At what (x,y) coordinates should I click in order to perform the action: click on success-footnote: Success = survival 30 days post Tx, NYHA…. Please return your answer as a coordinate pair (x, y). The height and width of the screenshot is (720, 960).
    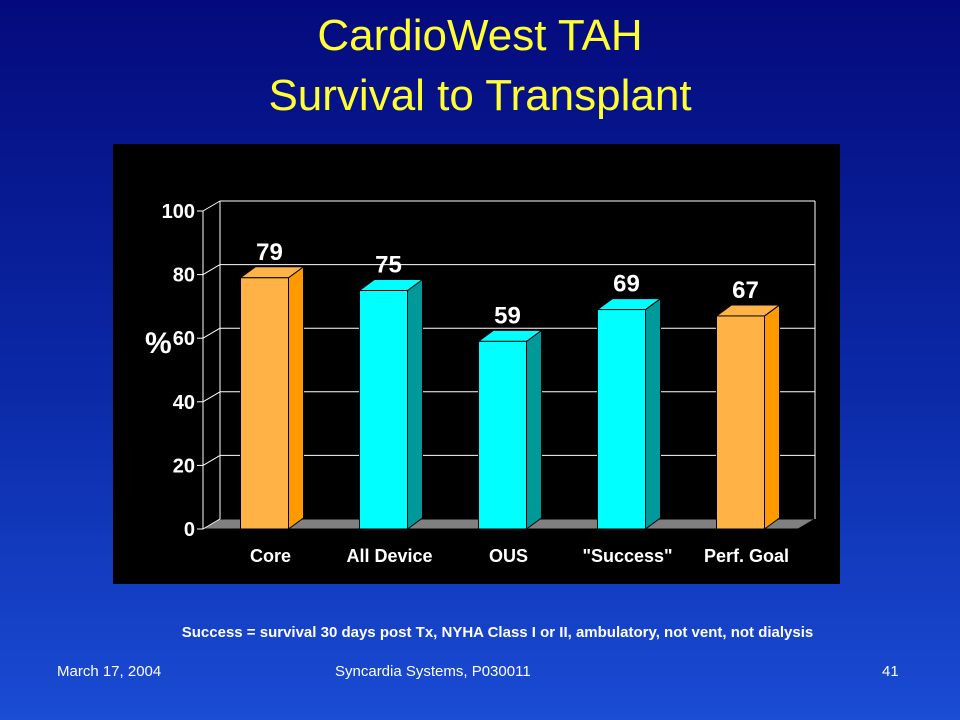
    Looking at the image, I should click on (497, 632).